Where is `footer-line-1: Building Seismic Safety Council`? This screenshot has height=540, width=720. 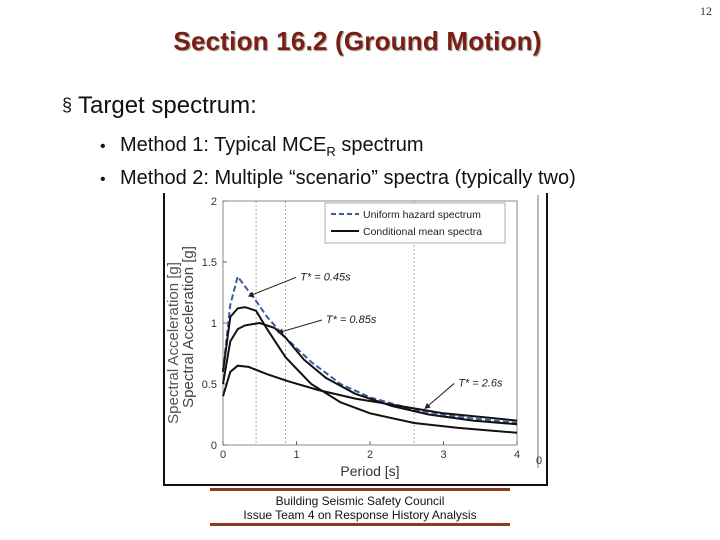
footer-line-1: Building Seismic Safety Council is located at coordinates (360, 501).